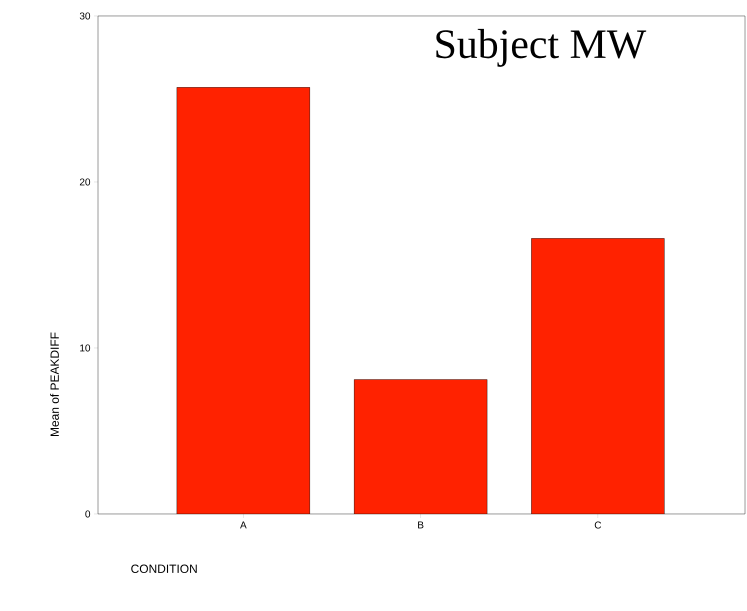 The height and width of the screenshot is (611, 747). I want to click on y-axis-title: Mean of PEAKDIFF, so click(54, 384).